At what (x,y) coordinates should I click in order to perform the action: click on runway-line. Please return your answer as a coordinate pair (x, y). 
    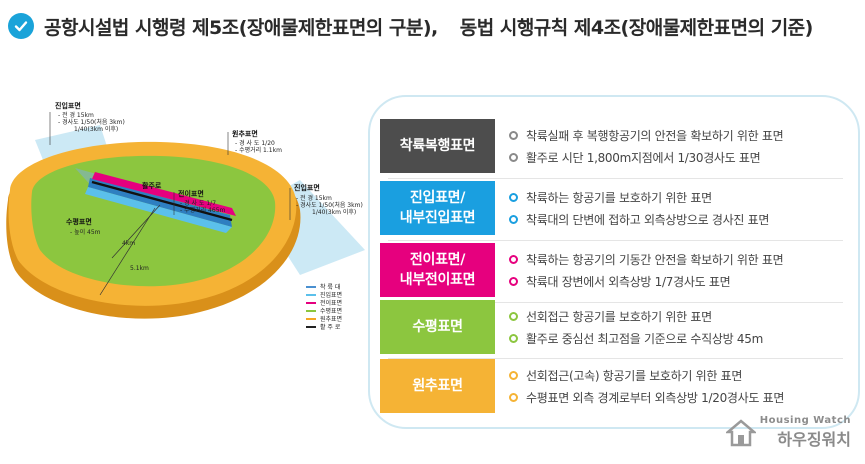
    Looking at the image, I should click on (162, 201).